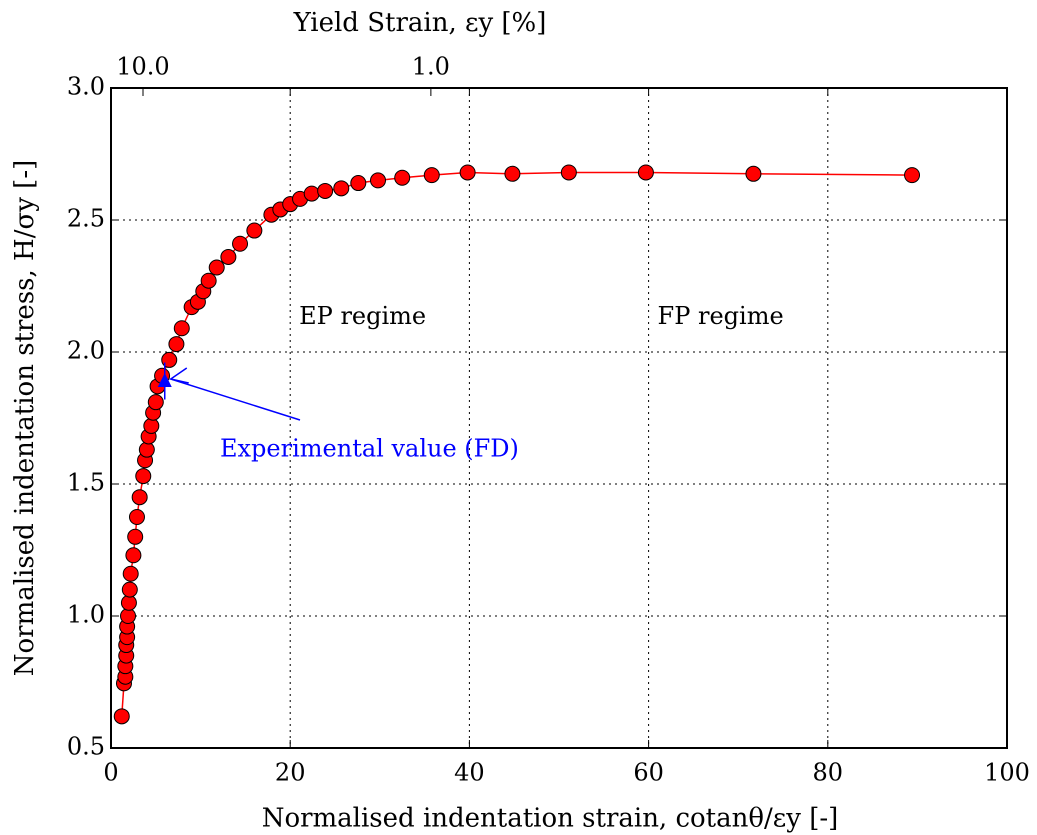  What do you see at coordinates (142, 67) in the screenshot?
I see `x2-tick-label: 10.0` at bounding box center [142, 67].